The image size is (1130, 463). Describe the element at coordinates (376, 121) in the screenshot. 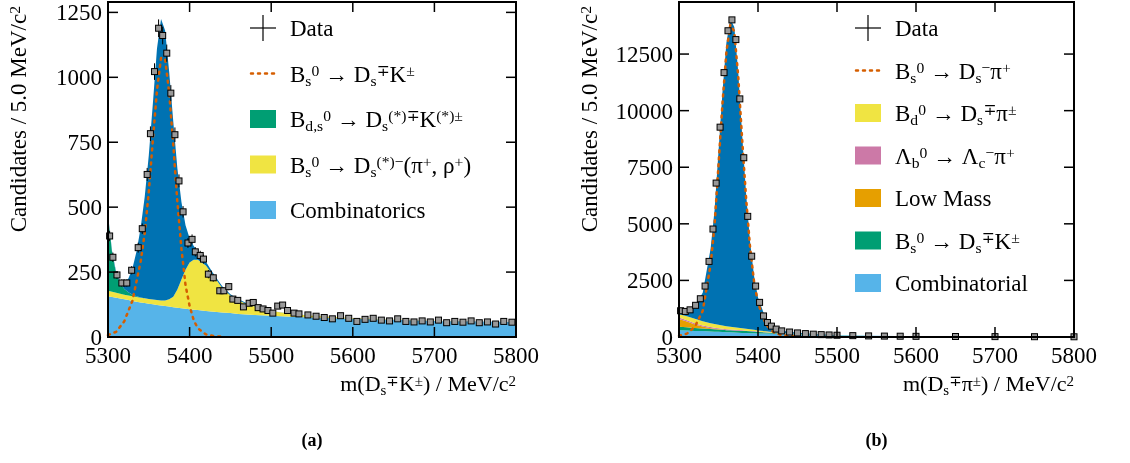

I see `legend-label: B$_{d,s}$$^{0}$ → D$_{s}$$^{(*)∓}$K$^{(*)±}$` at that location.